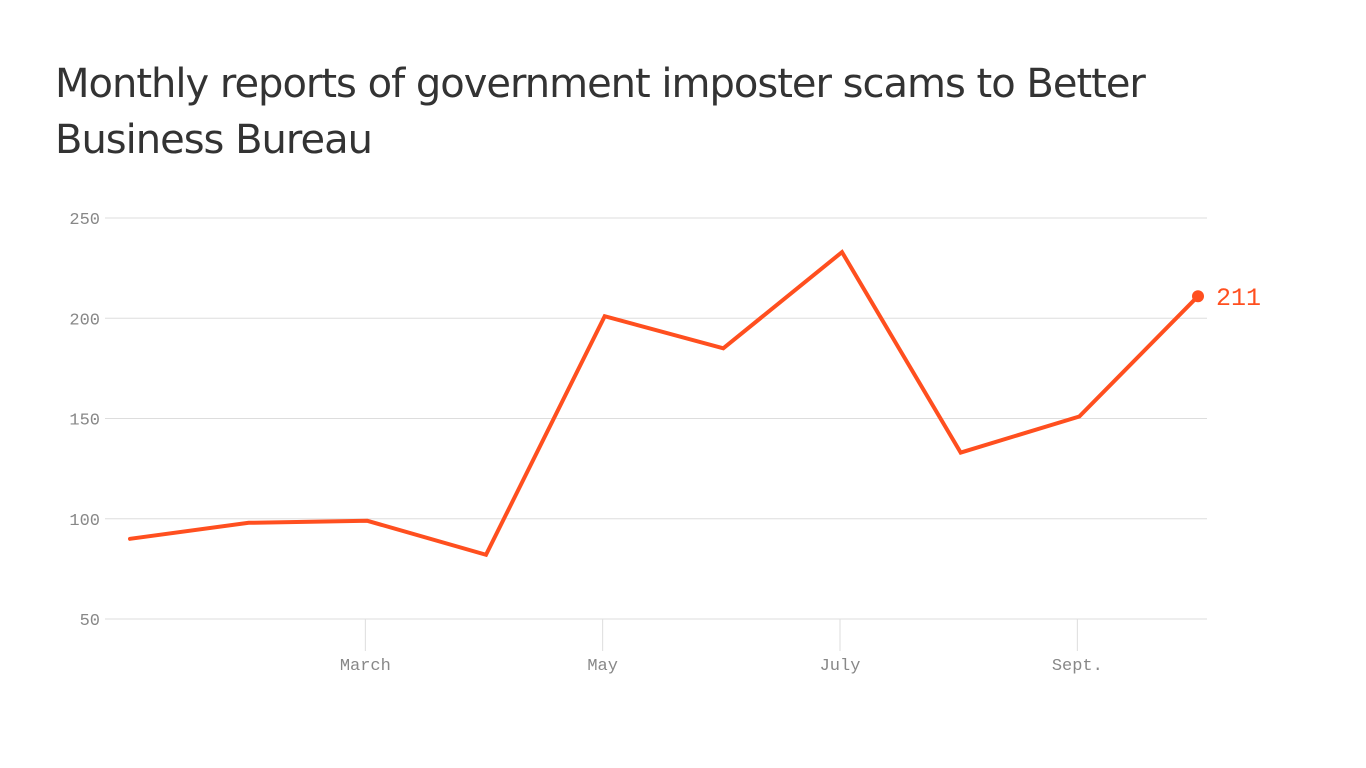 The width and height of the screenshot is (1366, 768). Describe the element at coordinates (1077, 666) in the screenshot. I see `x-tick-label: Sept.` at that location.